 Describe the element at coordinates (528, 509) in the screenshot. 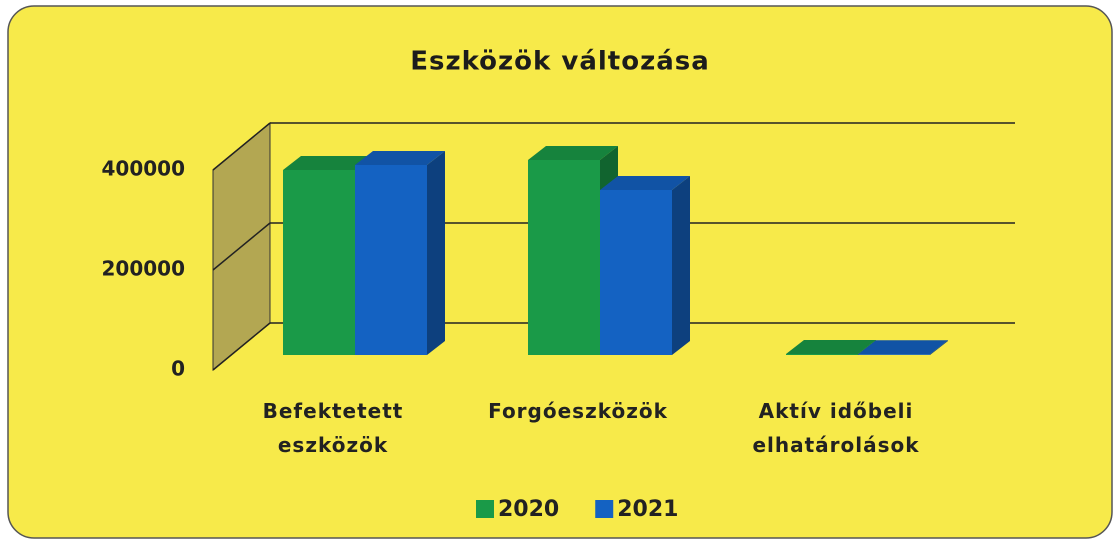

I see `legend-label: 2020` at that location.